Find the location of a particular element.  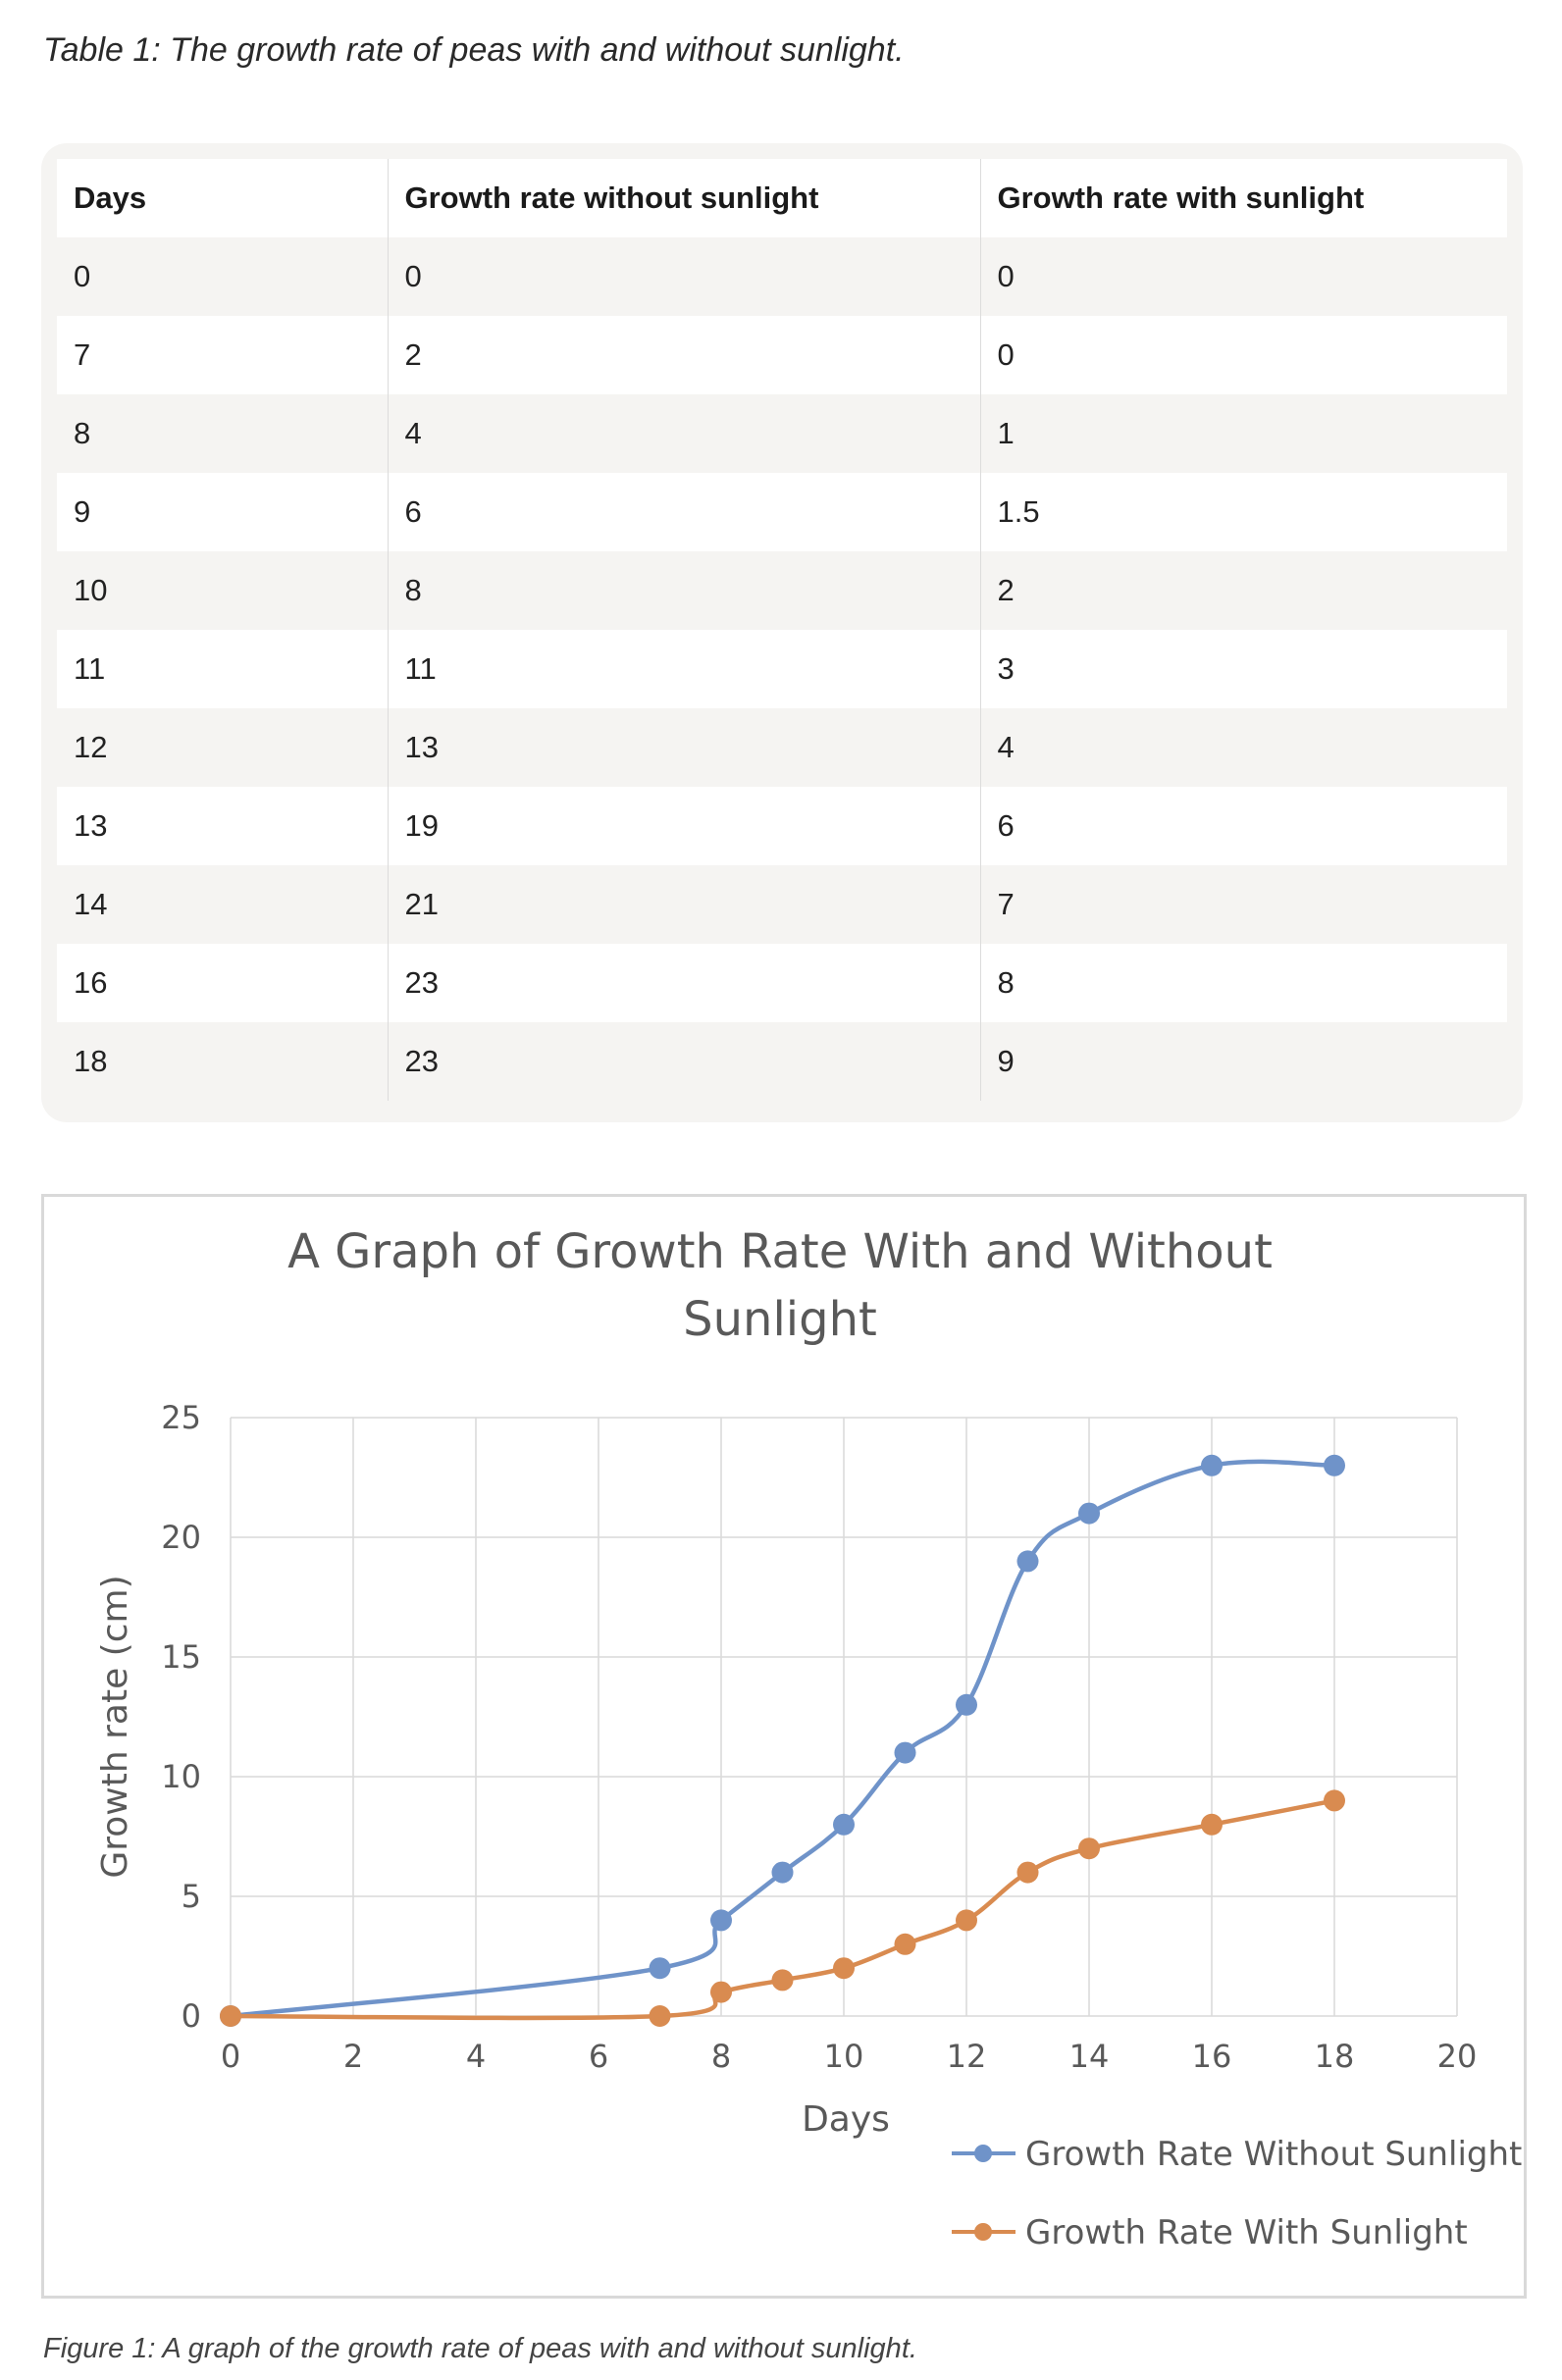

cell-days: 7 is located at coordinates (223, 355).